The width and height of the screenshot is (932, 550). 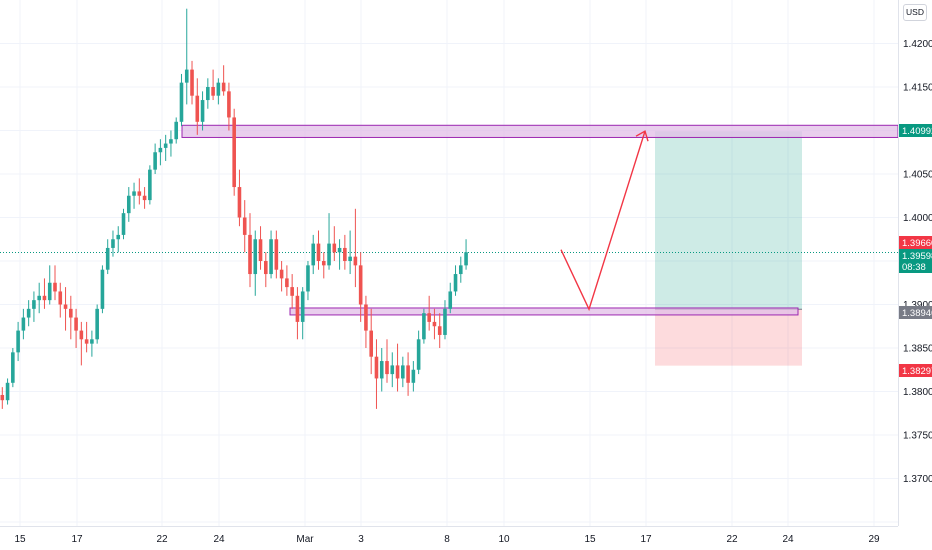 I want to click on time-tick-label: 3, so click(x=361, y=539).